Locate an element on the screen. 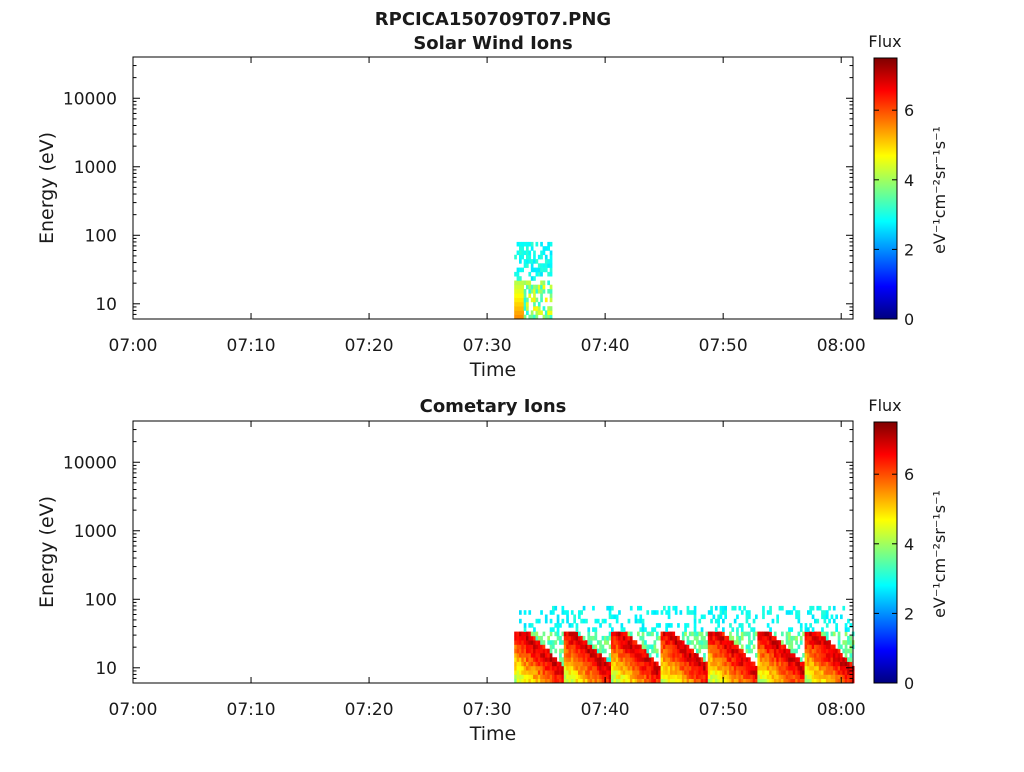 Image resolution: width=1024 pixels, height=772 pixels. x-tick-label: 08:00 is located at coordinates (841, 710).